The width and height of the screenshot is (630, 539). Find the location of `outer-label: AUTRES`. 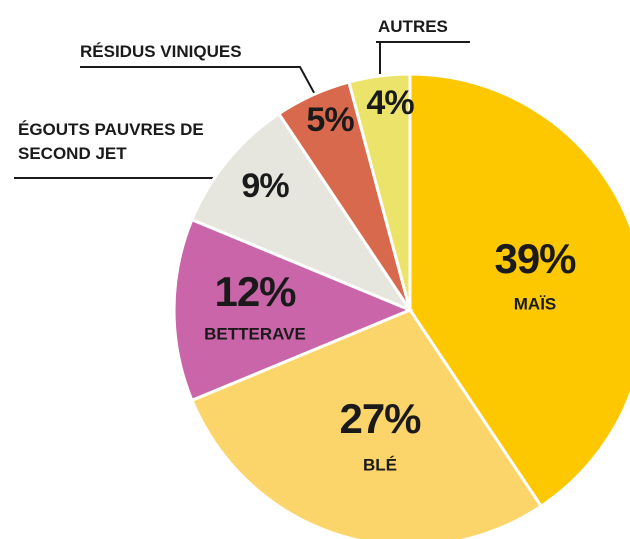

outer-label: AUTRES is located at coordinates (413, 26).